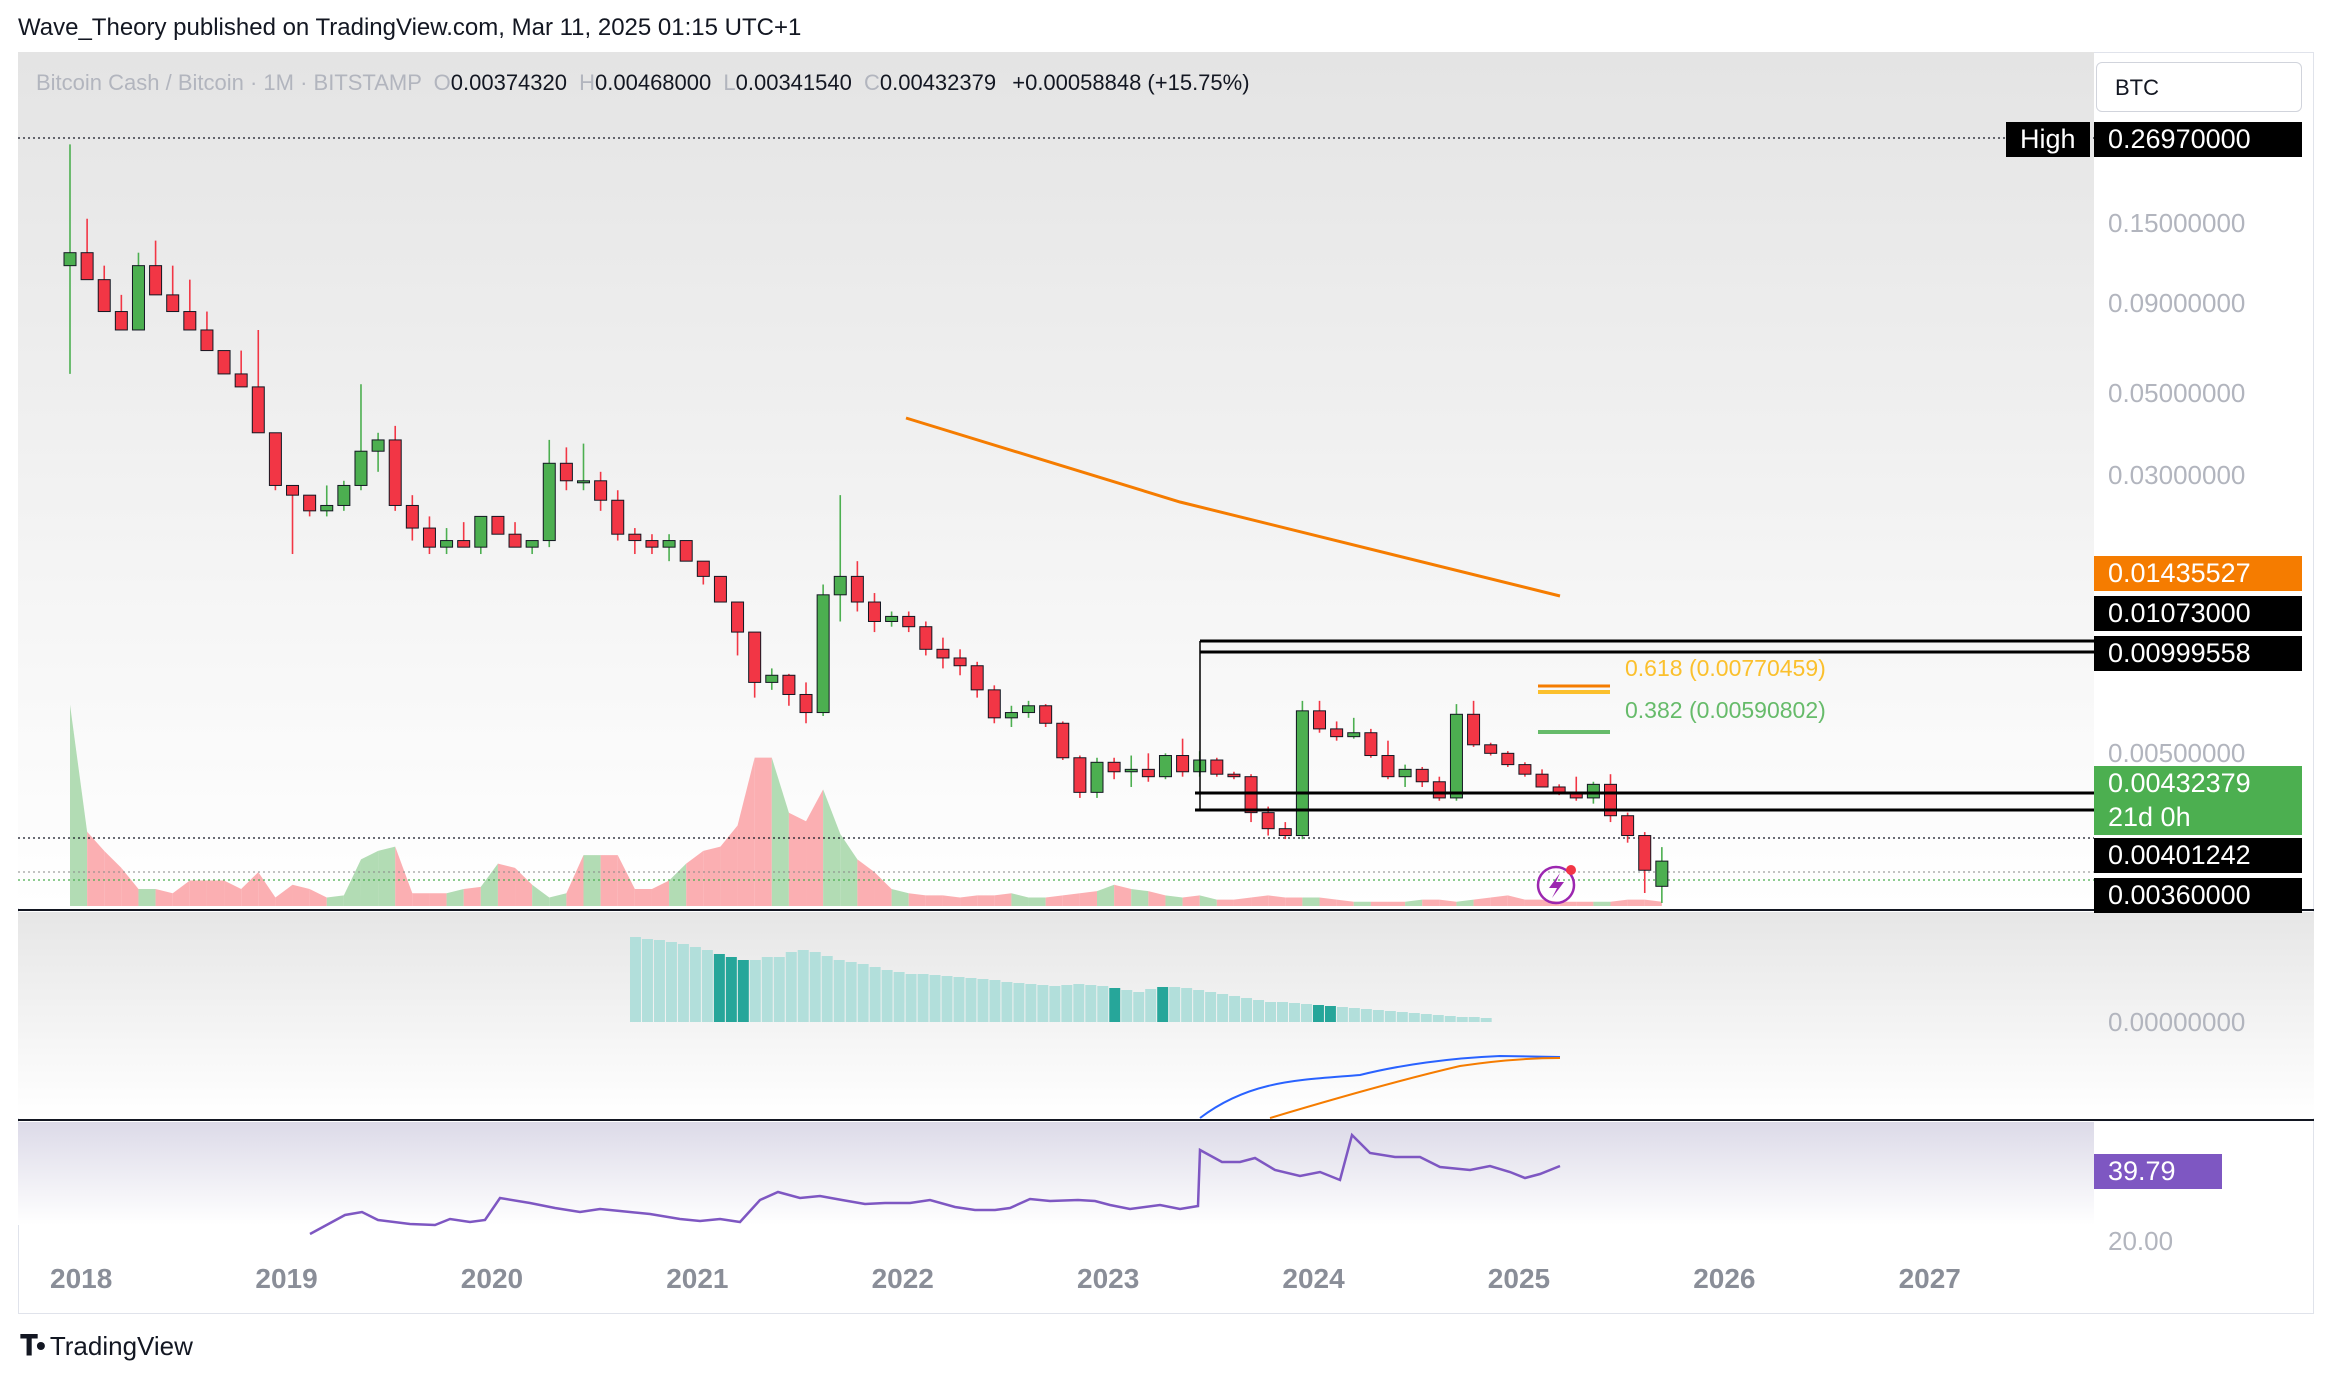 This screenshot has height=1382, width=2332. Describe the element at coordinates (1725, 710) in the screenshot. I see `fib-382-label: 0.382 (0.00590802)` at that location.